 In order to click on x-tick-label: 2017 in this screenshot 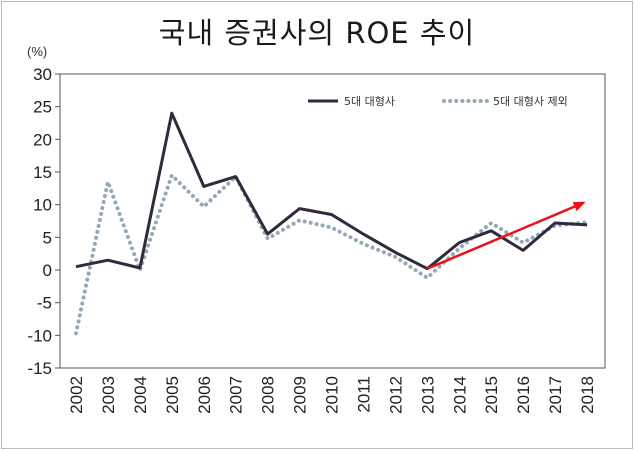, I will do `click(555, 395)`.